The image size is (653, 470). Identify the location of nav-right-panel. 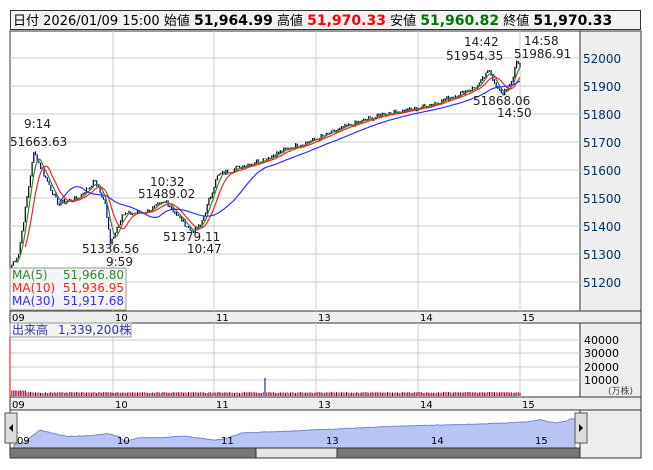
(610, 434).